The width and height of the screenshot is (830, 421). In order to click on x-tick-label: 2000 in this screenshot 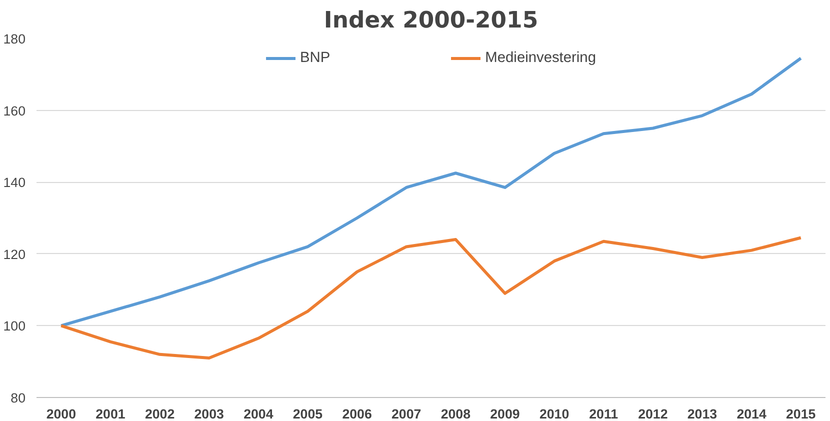, I will do `click(61, 413)`.